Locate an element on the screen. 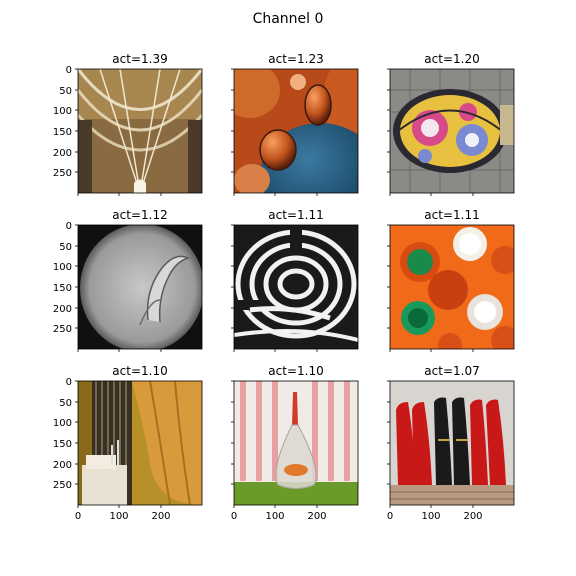  panel-image-window-curtain is located at coordinates (140, 443).